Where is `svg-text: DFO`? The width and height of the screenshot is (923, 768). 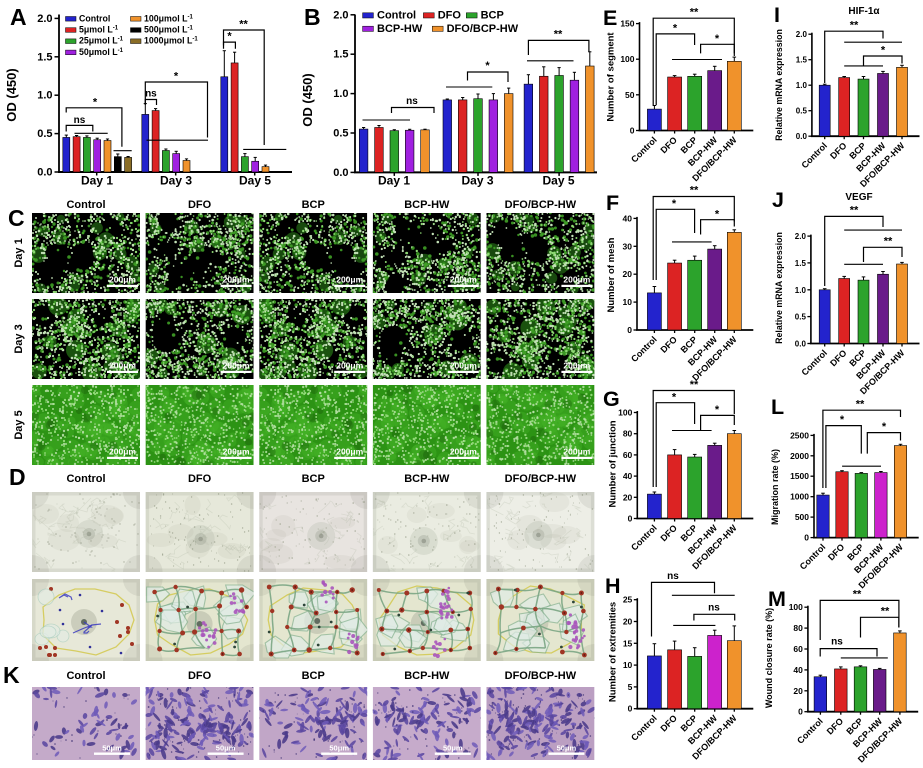
svg-text: DFO is located at coordinates (450, 16).